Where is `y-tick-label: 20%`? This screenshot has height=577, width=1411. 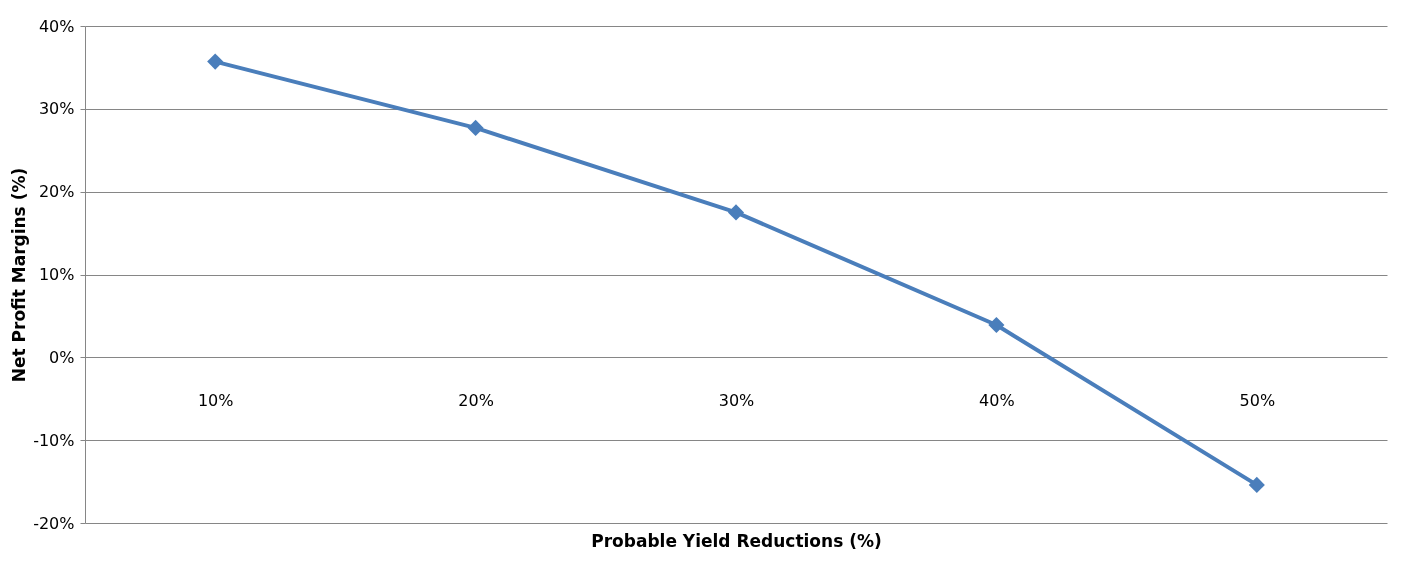 y-tick-label: 20% is located at coordinates (56, 192).